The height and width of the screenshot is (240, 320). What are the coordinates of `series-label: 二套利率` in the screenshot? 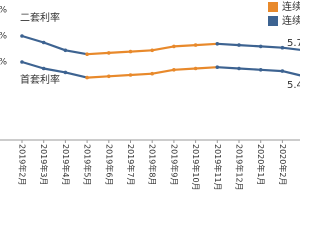 It's located at (40, 17).